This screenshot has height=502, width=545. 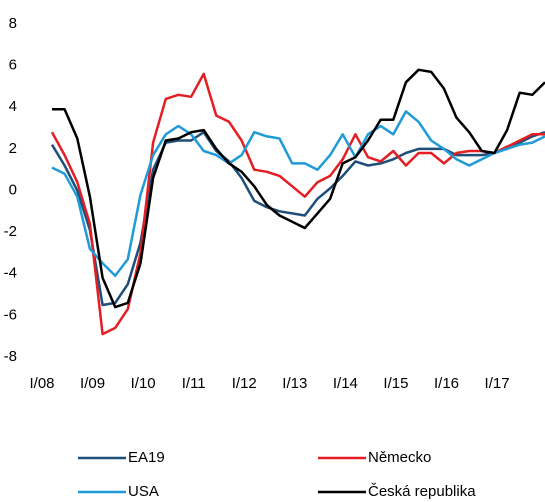 What do you see at coordinates (13, 106) in the screenshot?
I see `y-tick-label: 4` at bounding box center [13, 106].